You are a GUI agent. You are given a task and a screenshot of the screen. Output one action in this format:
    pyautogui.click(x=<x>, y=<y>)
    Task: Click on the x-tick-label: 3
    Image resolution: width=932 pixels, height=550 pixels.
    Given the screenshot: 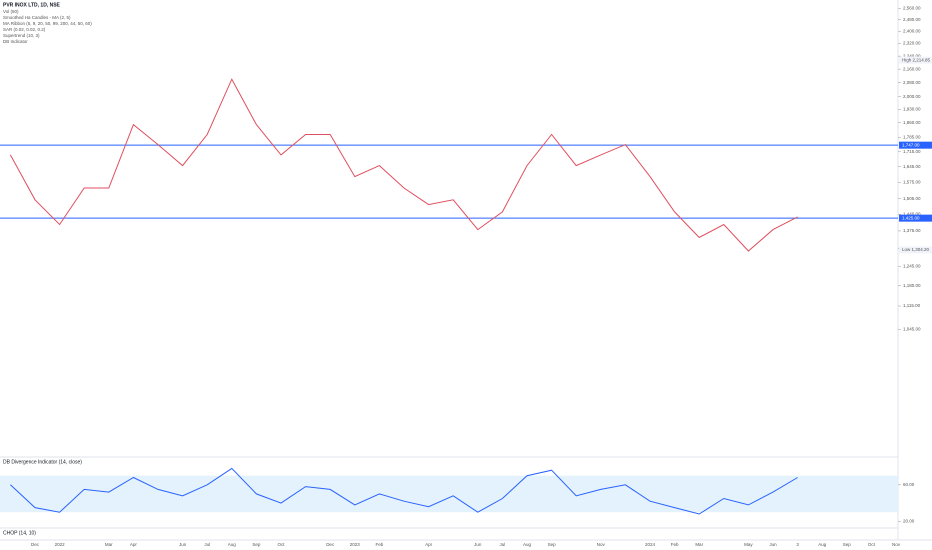 What is the action you would take?
    pyautogui.click(x=797, y=544)
    